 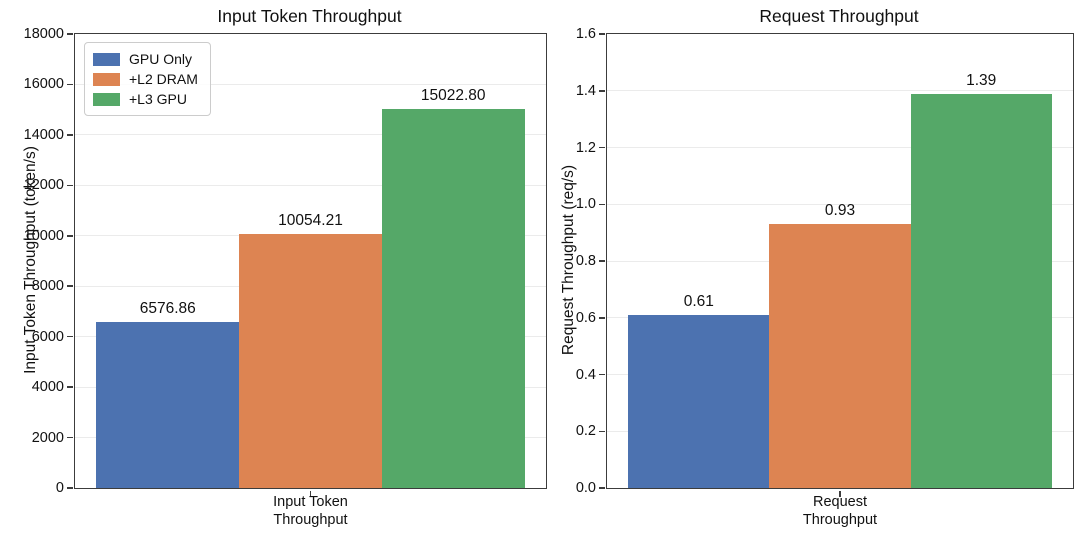 What do you see at coordinates (310, 511) in the screenshot?
I see `x-tick-label: Input Token Throughput` at bounding box center [310, 511].